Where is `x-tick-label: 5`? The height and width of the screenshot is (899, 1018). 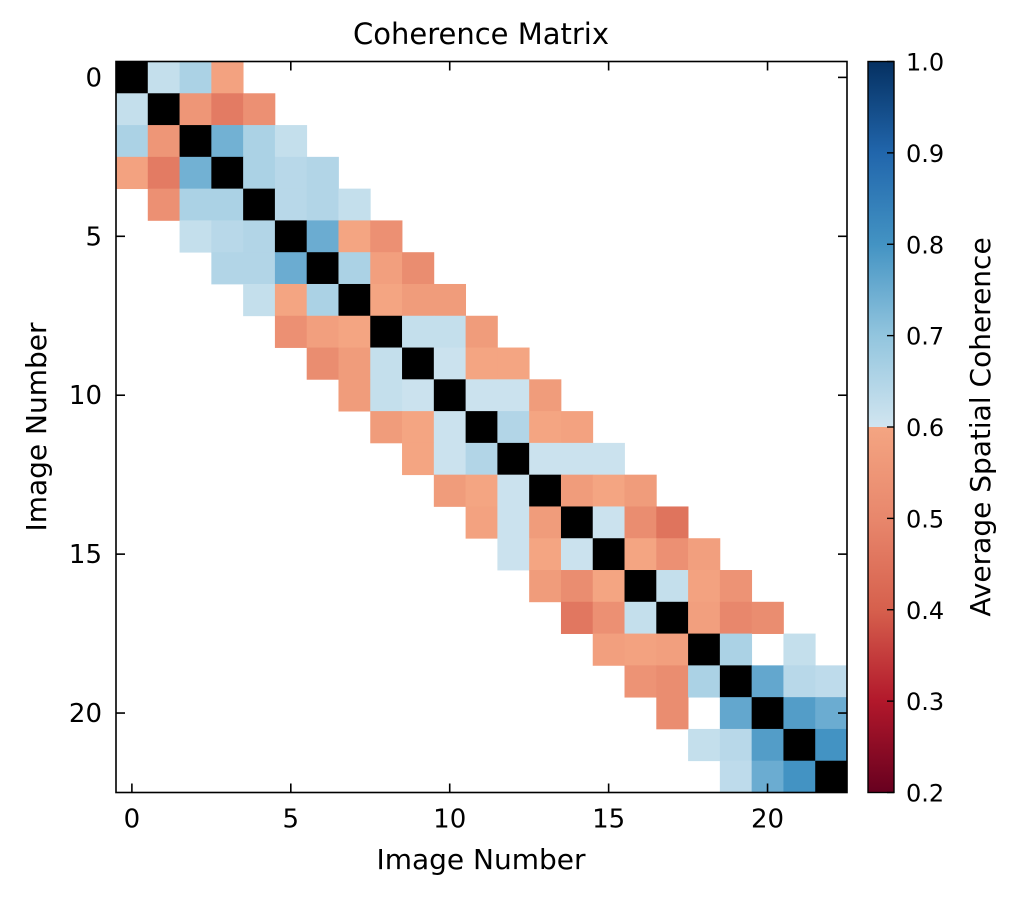 x-tick-label: 5 is located at coordinates (291, 820).